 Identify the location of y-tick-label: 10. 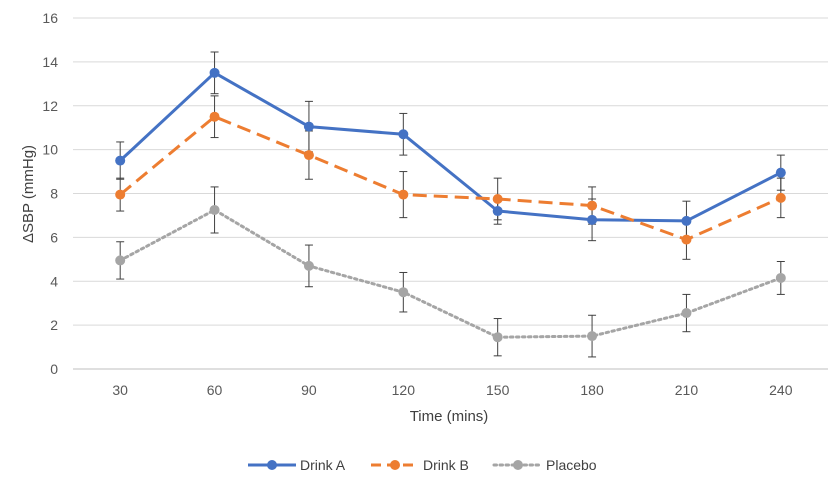
(50, 150).